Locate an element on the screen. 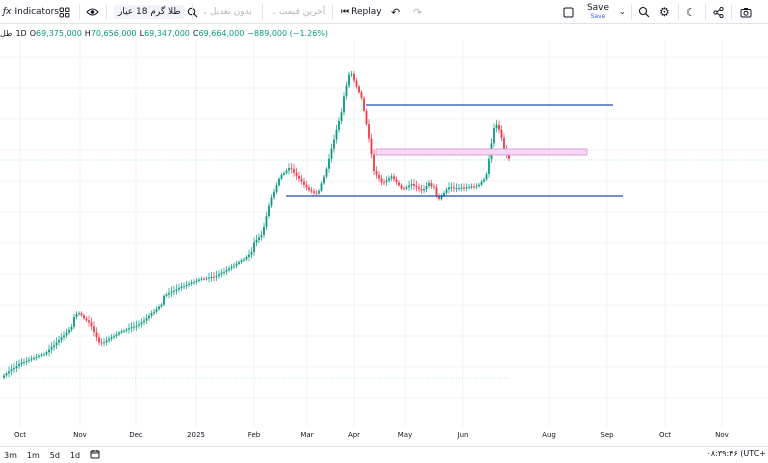 This screenshot has width=768, height=463. fullscreen-button is located at coordinates (568, 12).